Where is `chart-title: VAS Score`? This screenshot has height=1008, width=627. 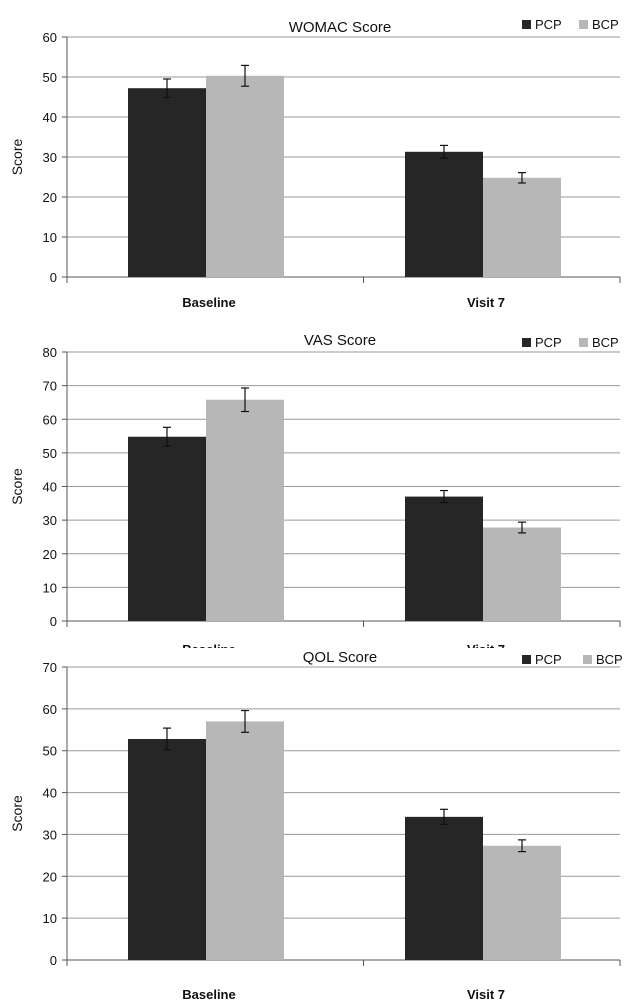
chart-title: VAS Score is located at coordinates (340, 340).